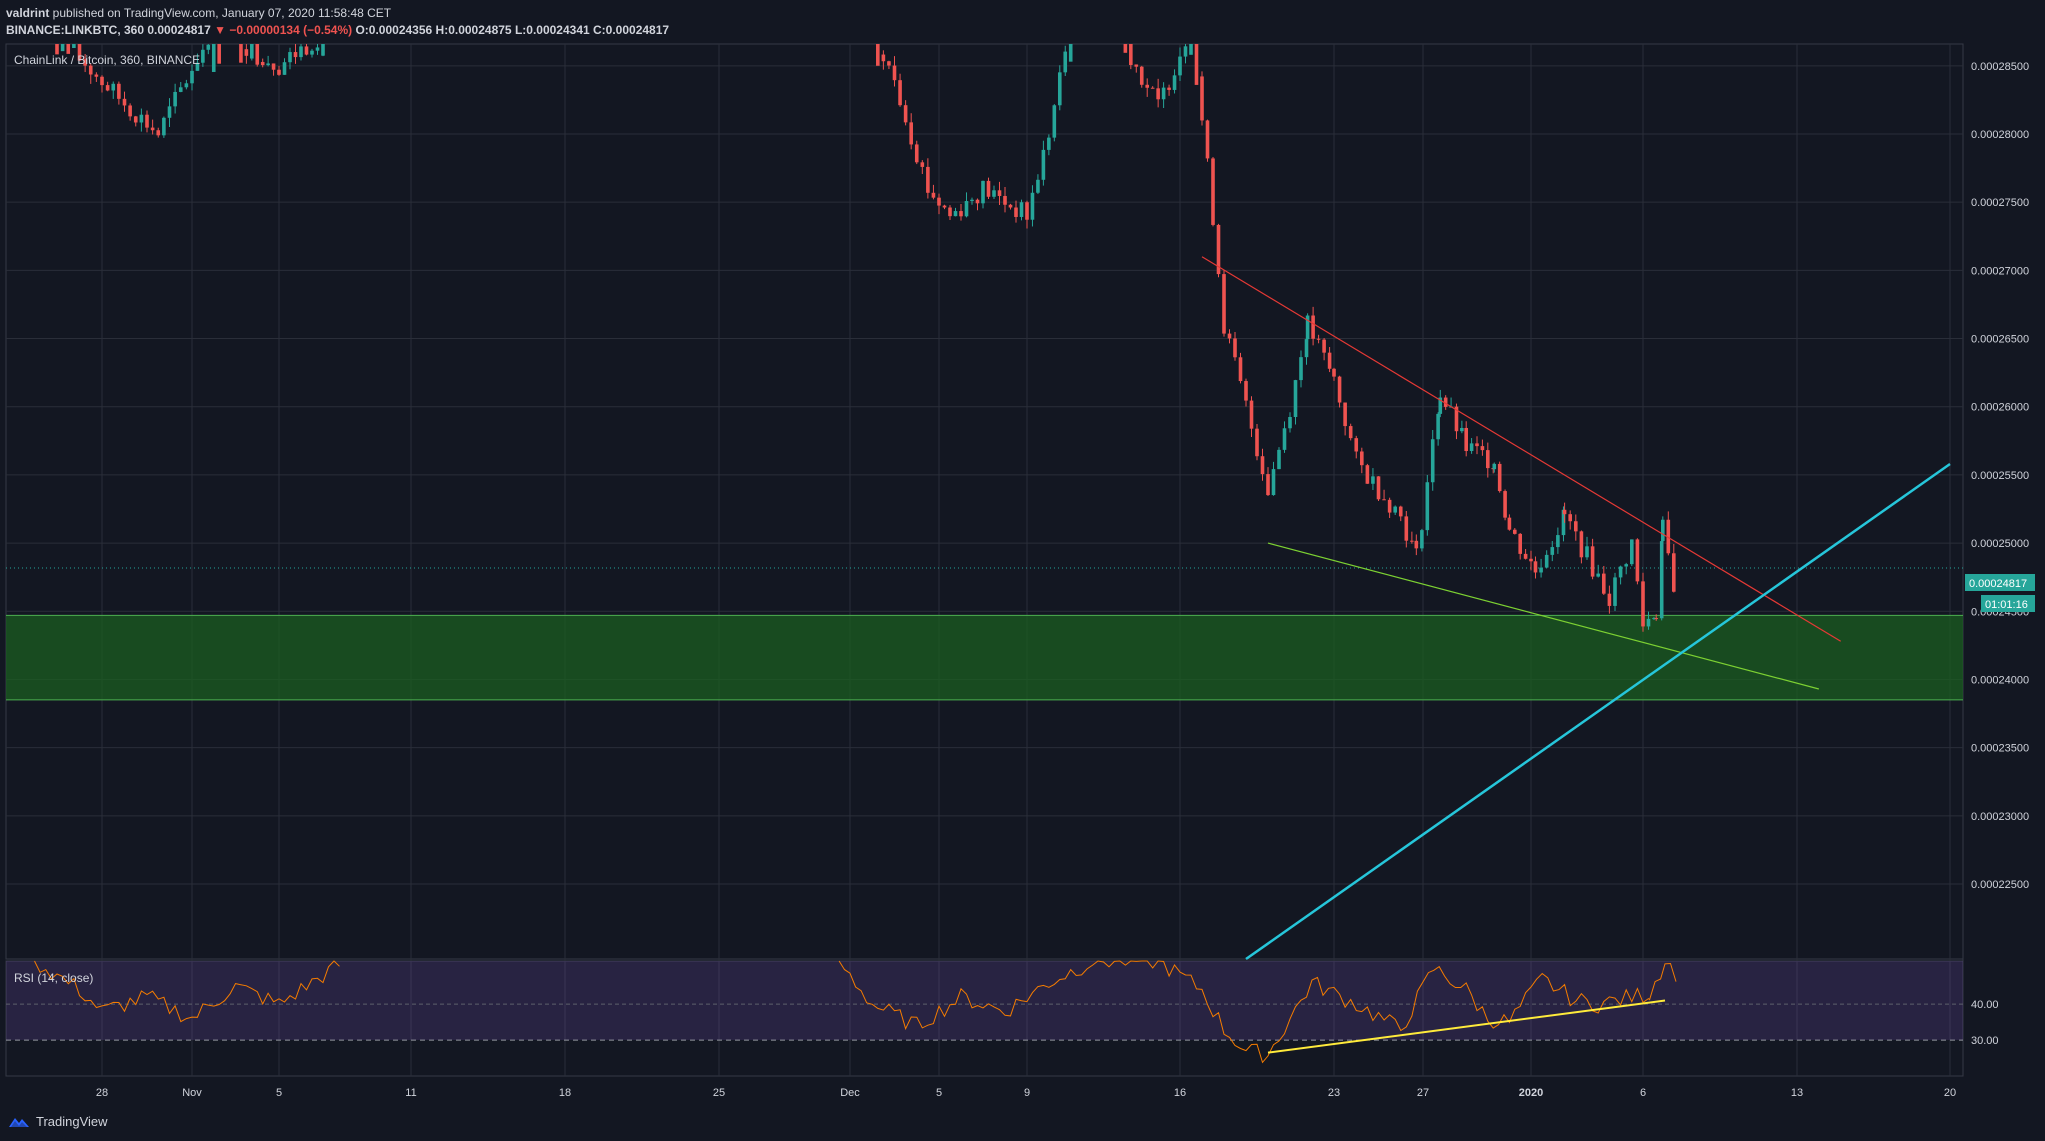 The height and width of the screenshot is (1141, 2045). I want to click on author-name: valdrint, so click(28, 13).